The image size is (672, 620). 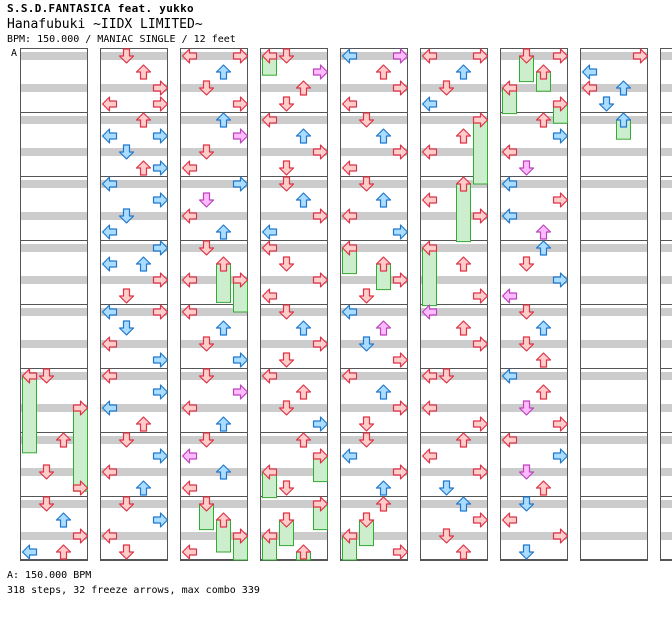 What do you see at coordinates (121, 39) in the screenshot?
I see `chart-meta: BPM: 150.000 / MANIAC SINGLE / 12 feet` at bounding box center [121, 39].